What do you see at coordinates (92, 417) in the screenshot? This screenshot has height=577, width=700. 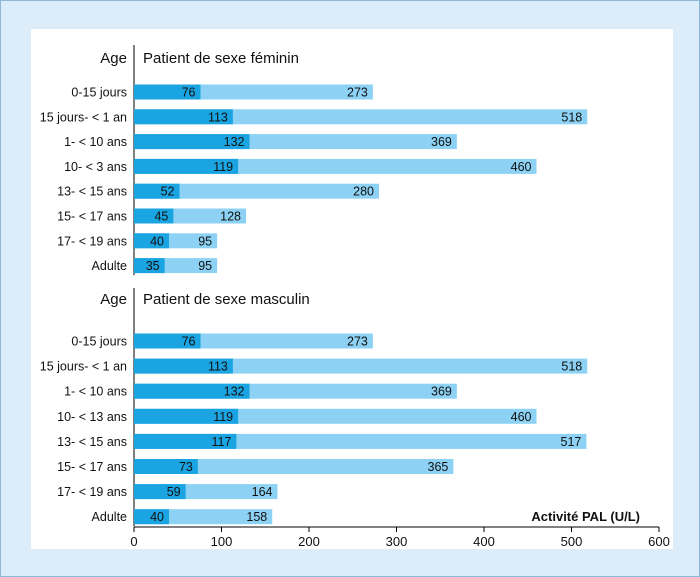 I see `category-label: 10- < 13 ans` at bounding box center [92, 417].